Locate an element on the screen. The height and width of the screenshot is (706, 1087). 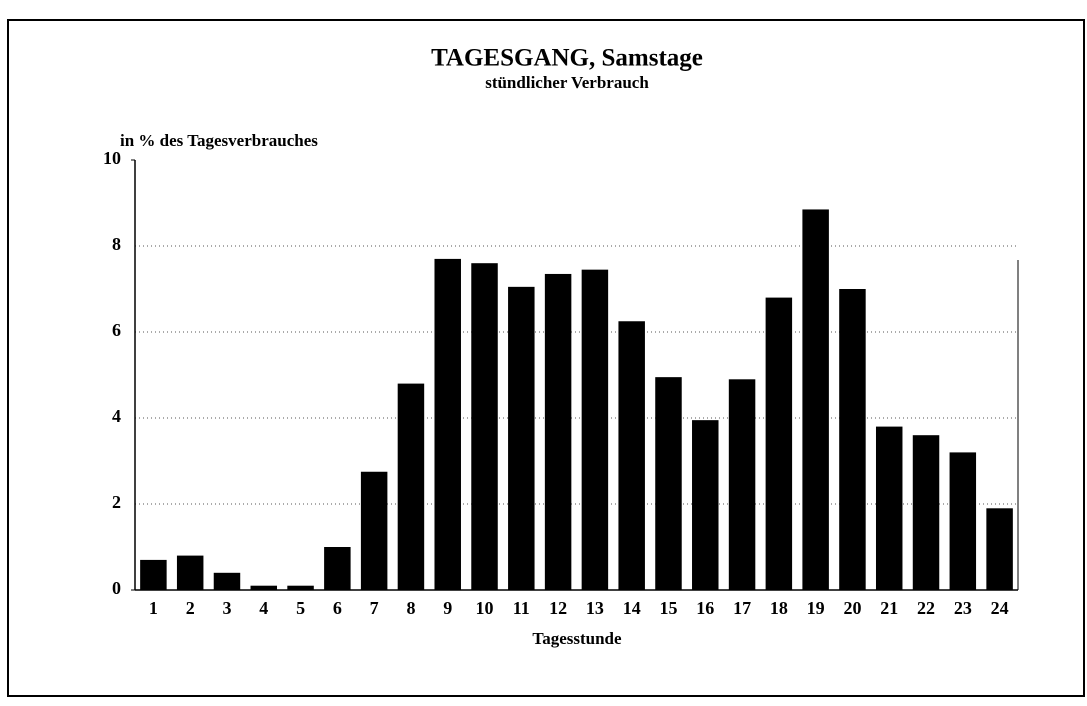
x-tick-label: 21 is located at coordinates (889, 608).